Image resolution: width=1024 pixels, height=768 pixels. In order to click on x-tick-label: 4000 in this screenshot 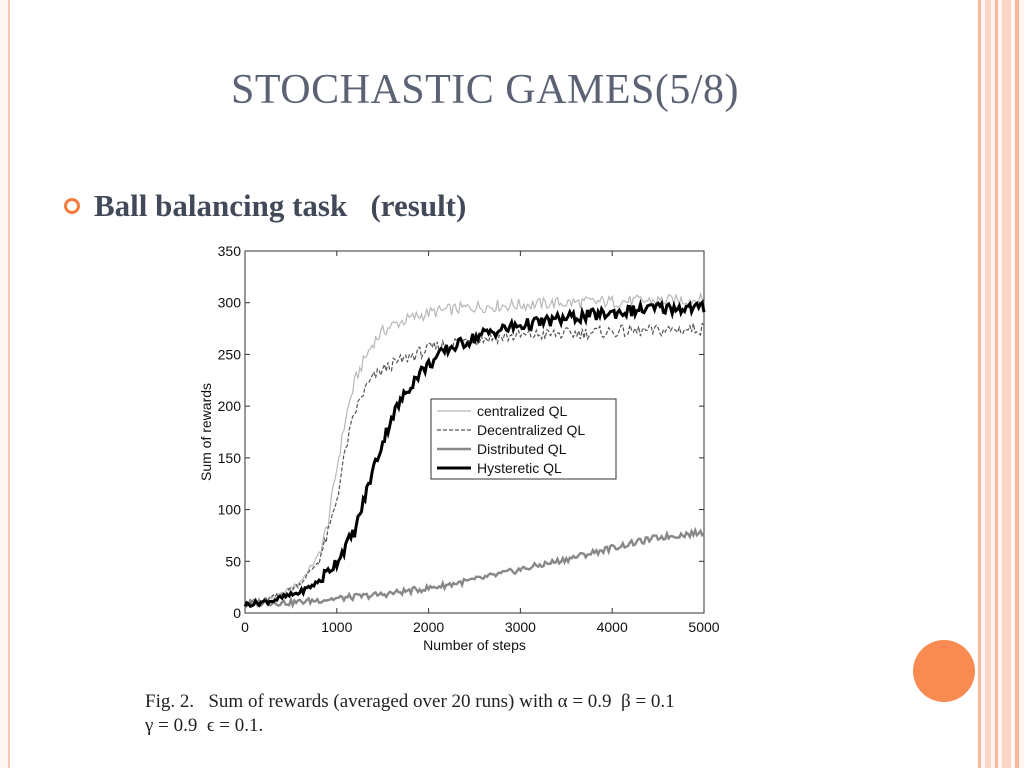, I will do `click(612, 627)`.